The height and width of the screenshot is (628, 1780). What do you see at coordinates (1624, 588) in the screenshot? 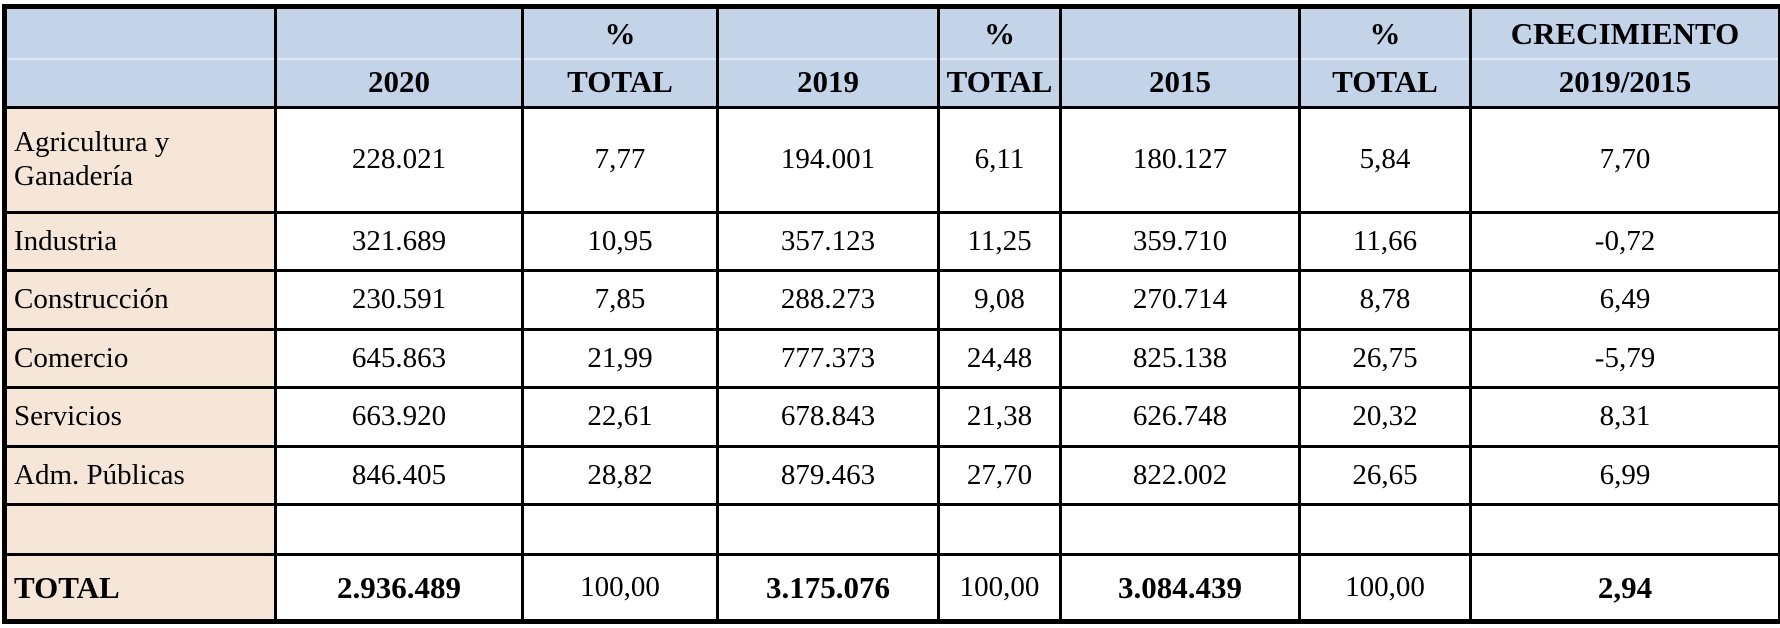
I see `total-crecimiento: 2,94` at bounding box center [1624, 588].